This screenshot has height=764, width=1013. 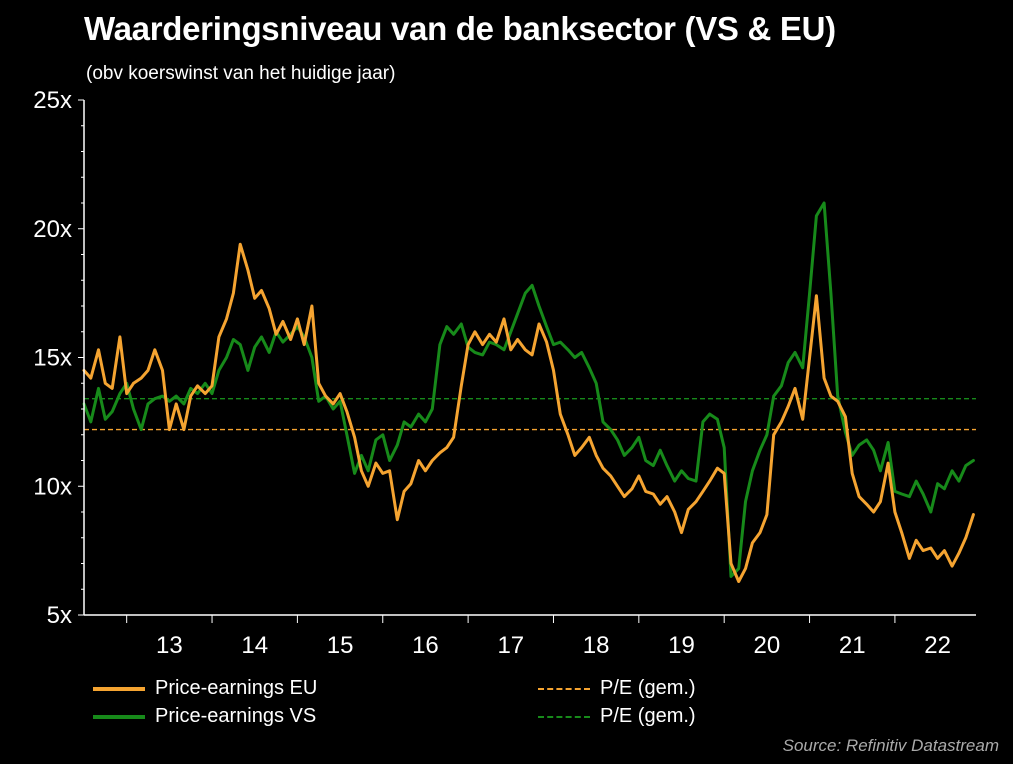 What do you see at coordinates (236, 688) in the screenshot?
I see `legend-label-eu: Price-earnings EU` at bounding box center [236, 688].